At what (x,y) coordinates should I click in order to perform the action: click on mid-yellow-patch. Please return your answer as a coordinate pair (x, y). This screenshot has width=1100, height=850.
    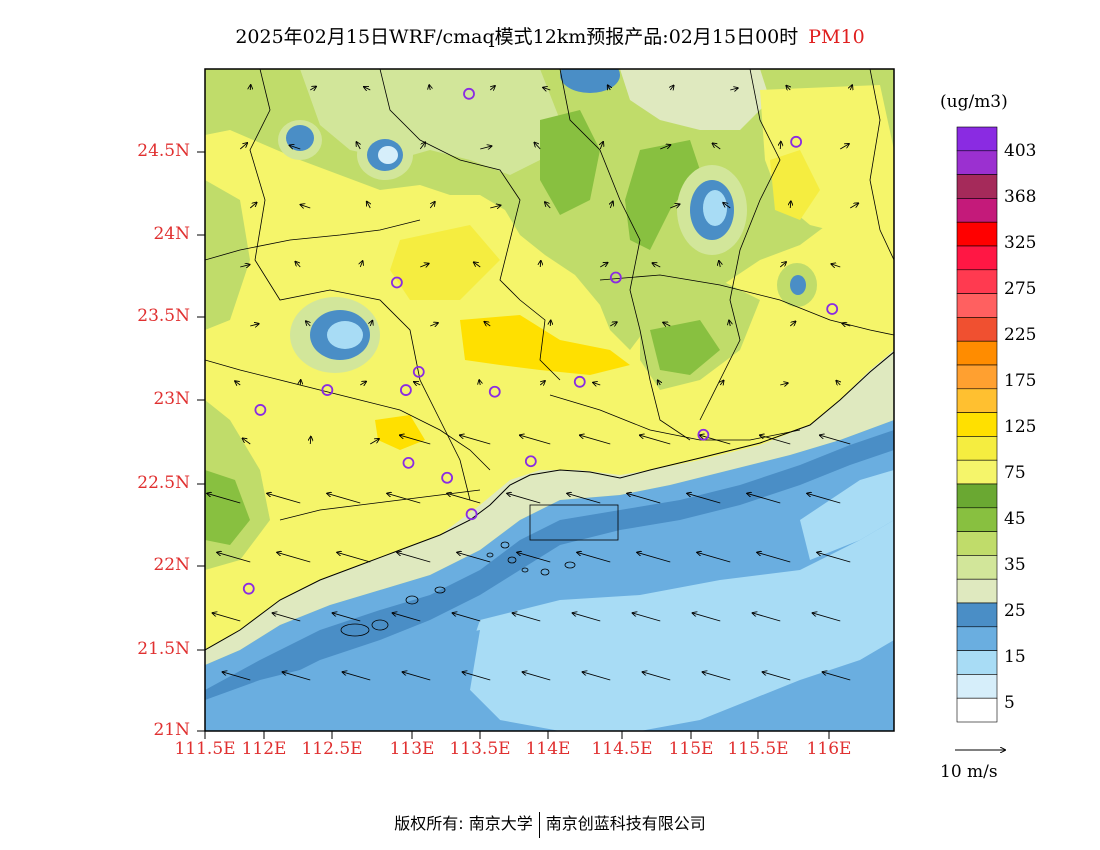
    Looking at the image, I should click on (445, 262).